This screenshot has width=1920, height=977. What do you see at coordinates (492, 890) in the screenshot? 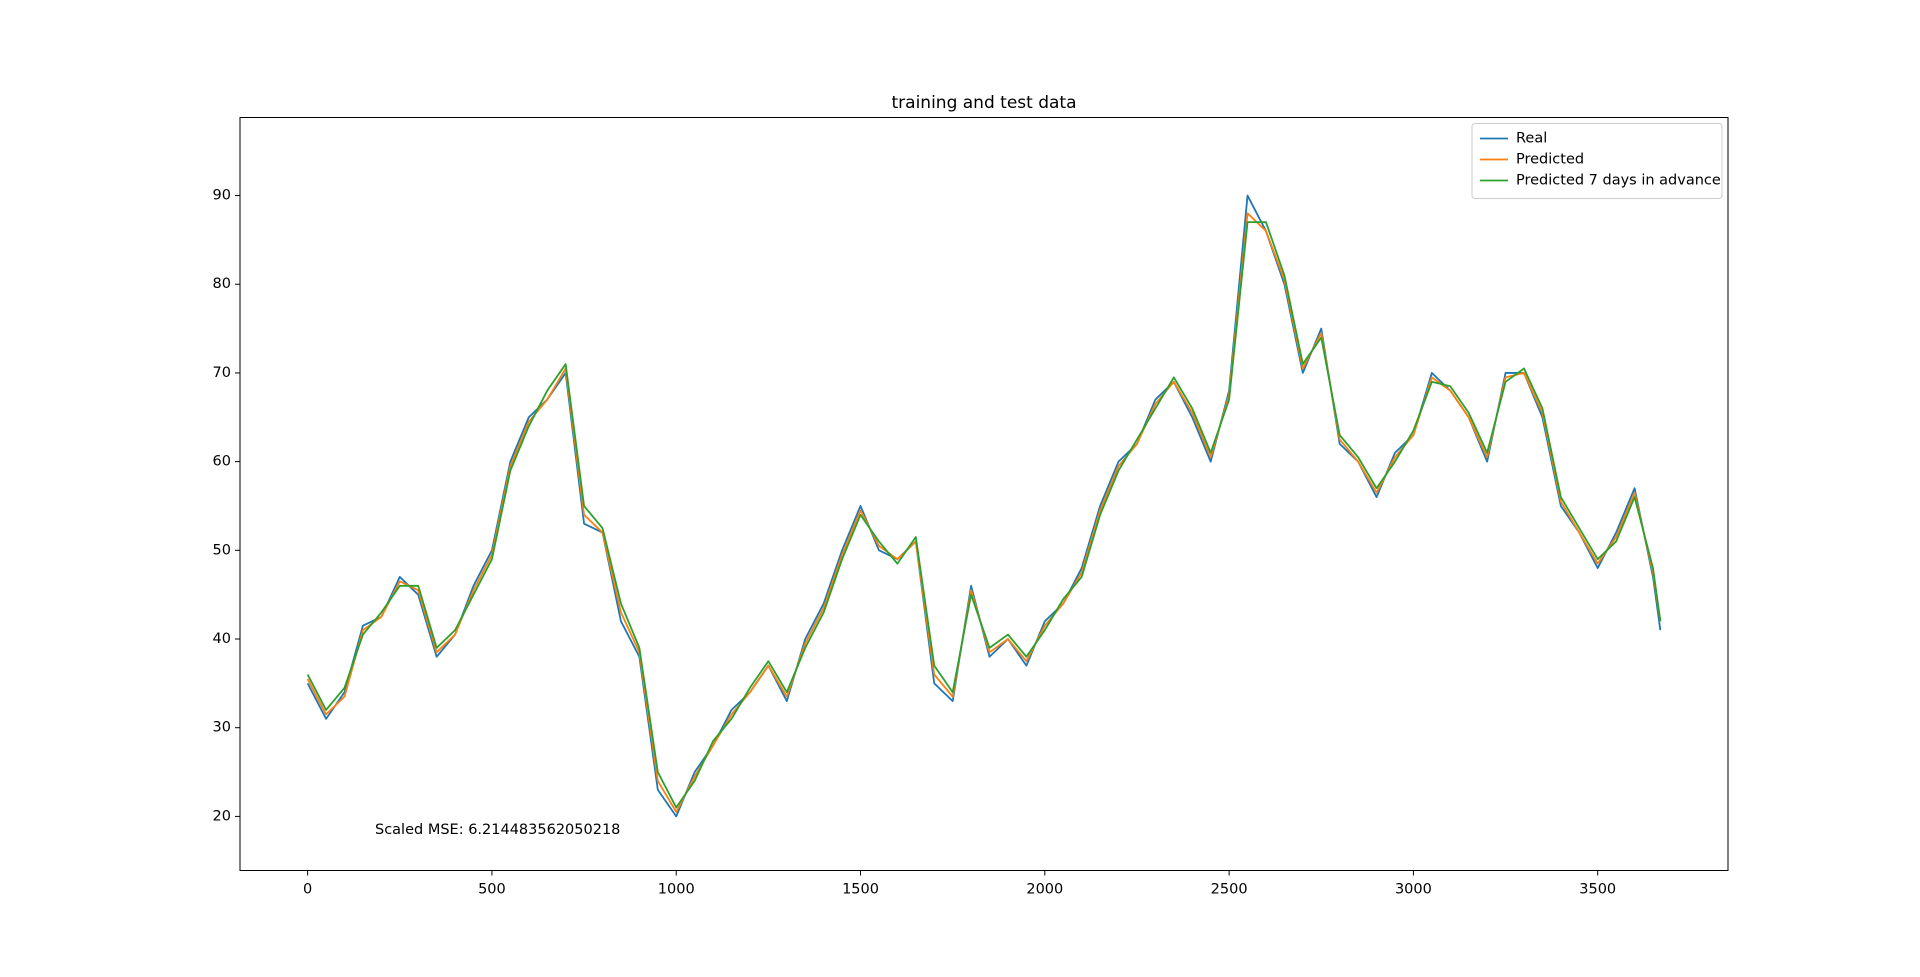
I see `x-tick-label: 500` at bounding box center [492, 890].